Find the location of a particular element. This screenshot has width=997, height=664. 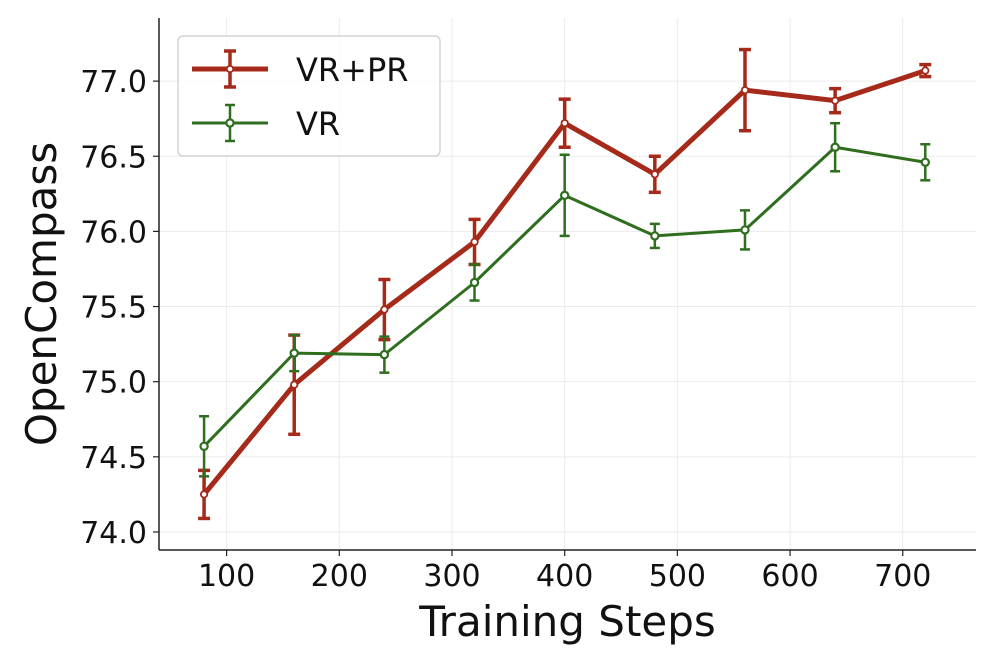

y-tick-label: 75.5 is located at coordinates (113, 308).